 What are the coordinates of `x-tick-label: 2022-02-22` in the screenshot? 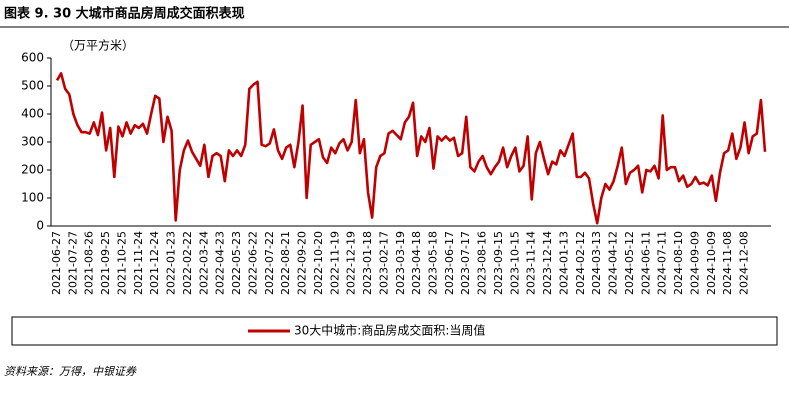 It's located at (187, 263).